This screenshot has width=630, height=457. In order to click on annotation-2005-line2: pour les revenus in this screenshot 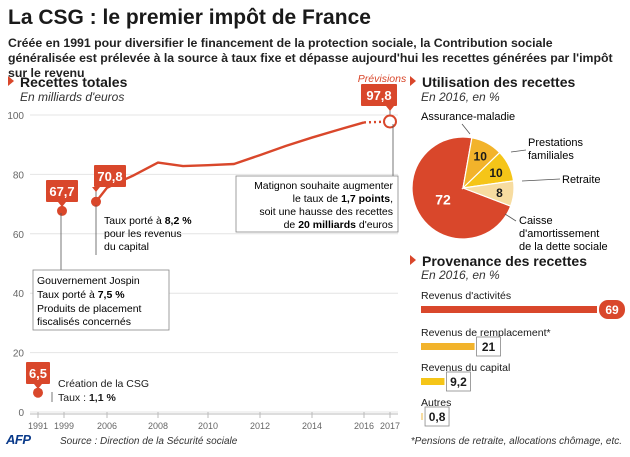, I will do `click(143, 234)`.